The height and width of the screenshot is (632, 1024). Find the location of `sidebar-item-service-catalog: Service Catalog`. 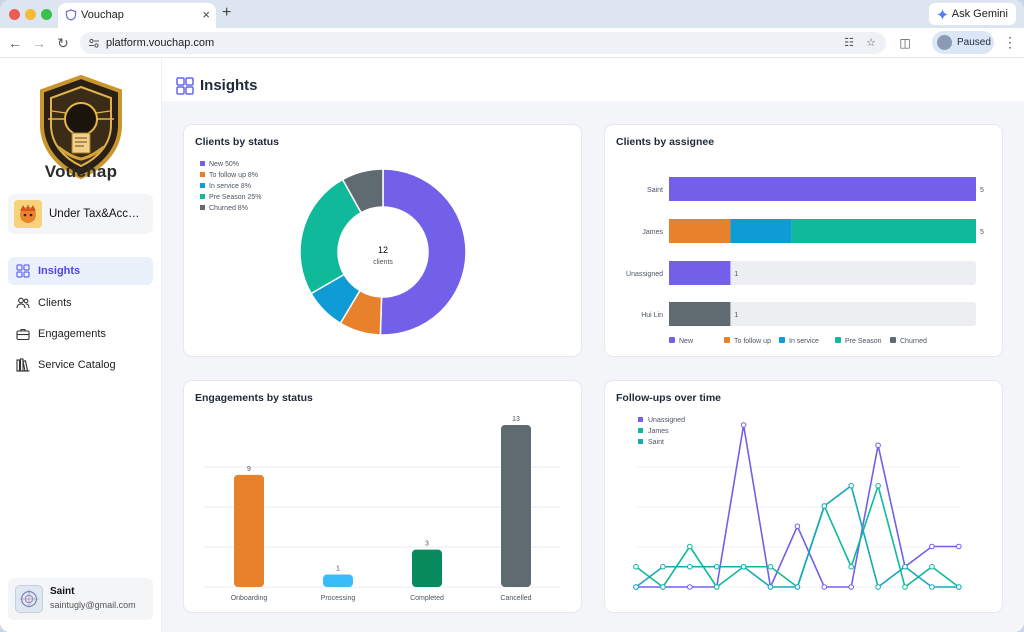

sidebar-item-service-catalog: Service Catalog is located at coordinates (80, 365).